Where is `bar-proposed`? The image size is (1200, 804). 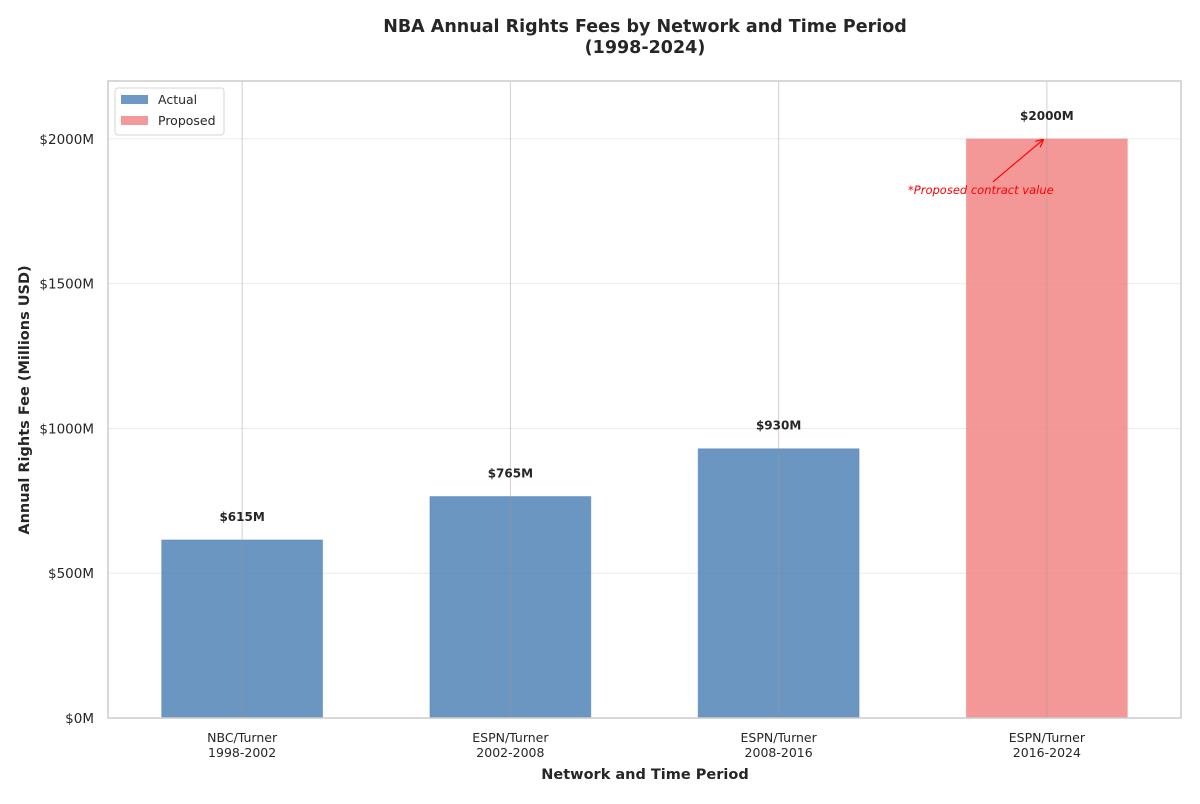
bar-proposed is located at coordinates (1046, 428).